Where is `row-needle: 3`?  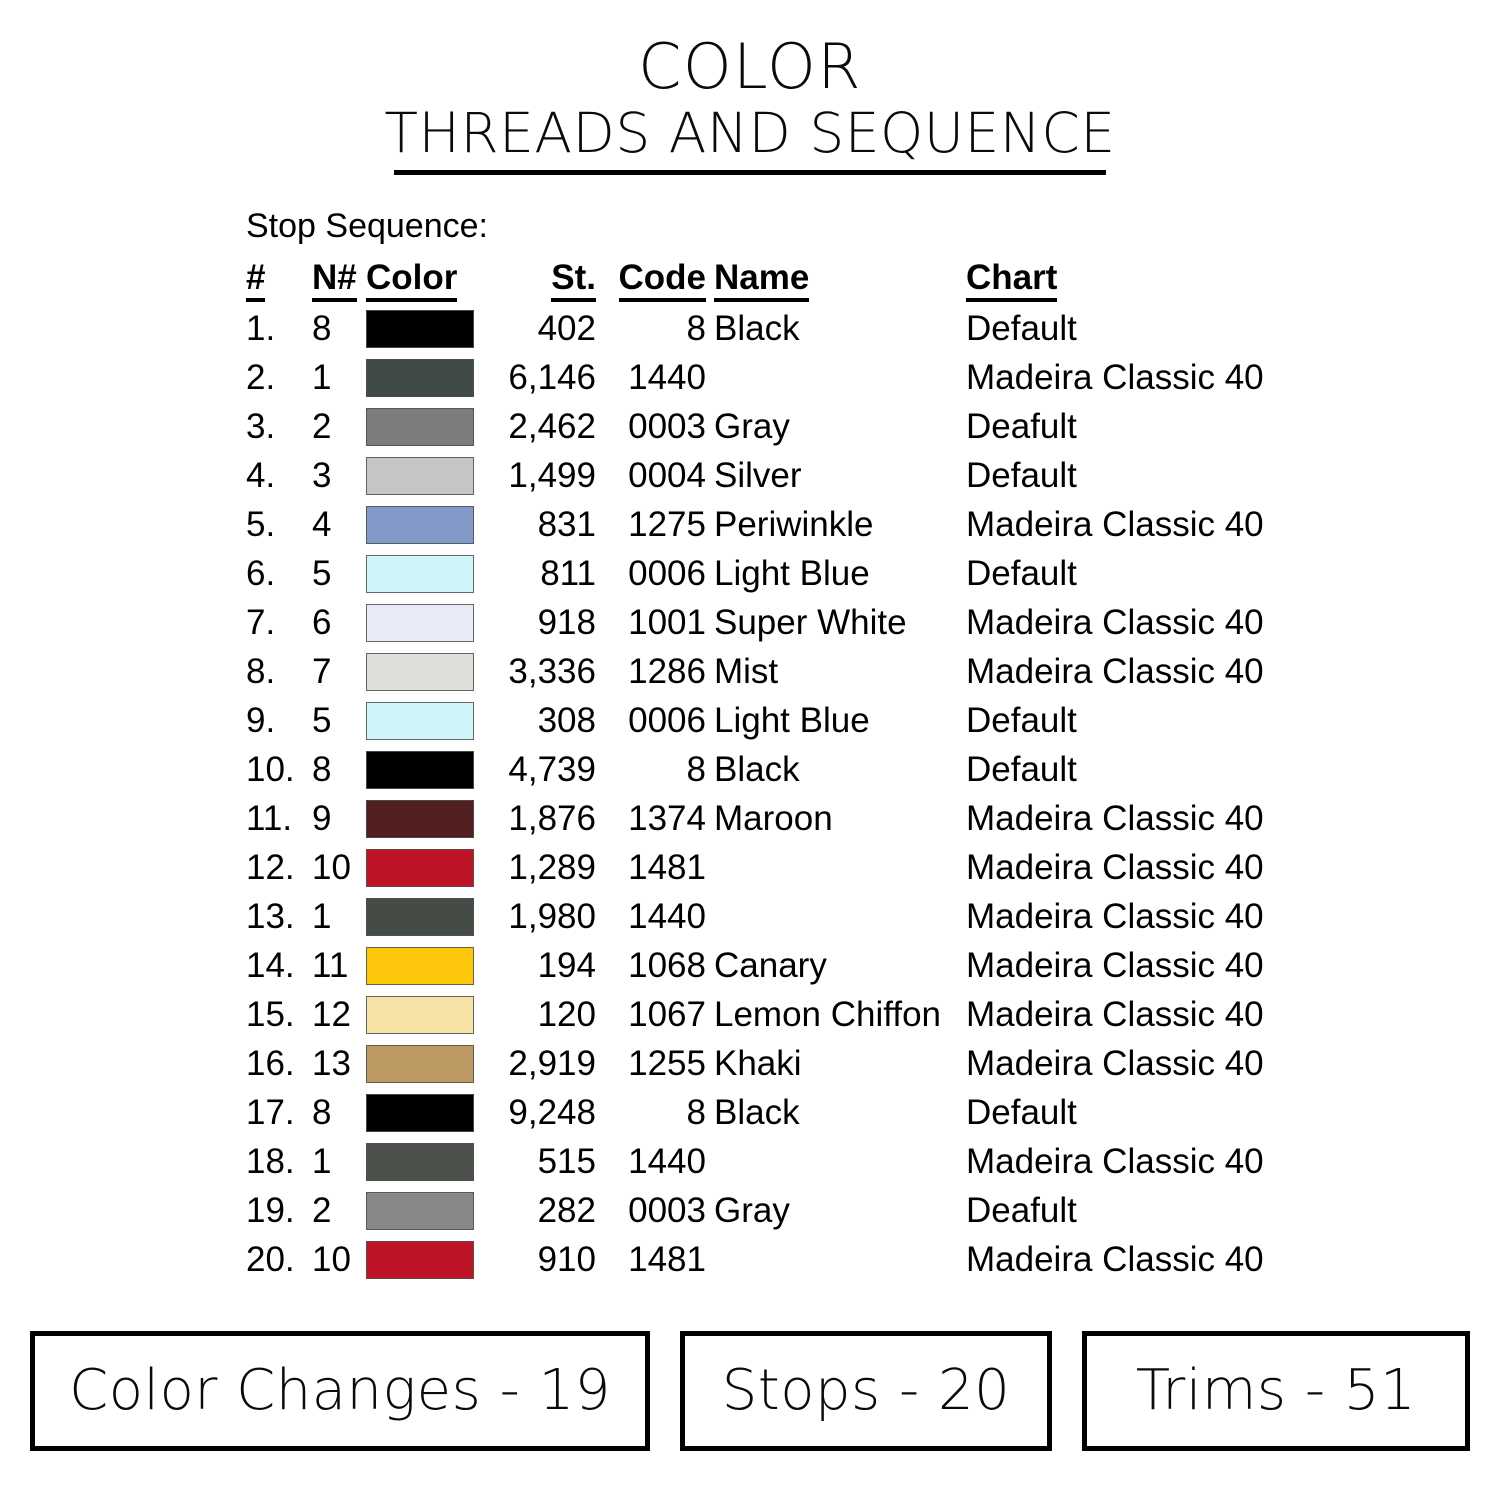
row-needle: 3 is located at coordinates (322, 475).